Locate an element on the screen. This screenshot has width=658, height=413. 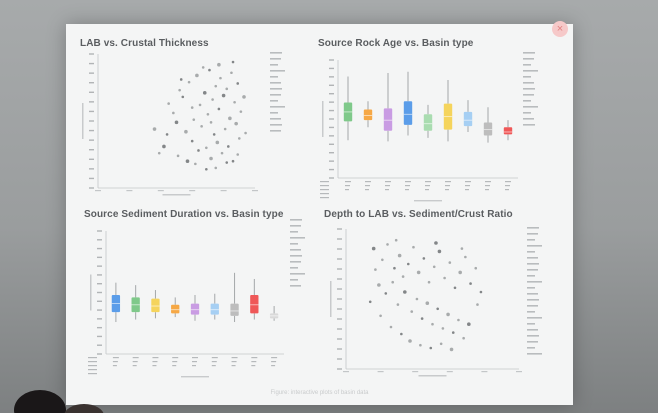
close-icon: × is located at coordinates (560, 29).